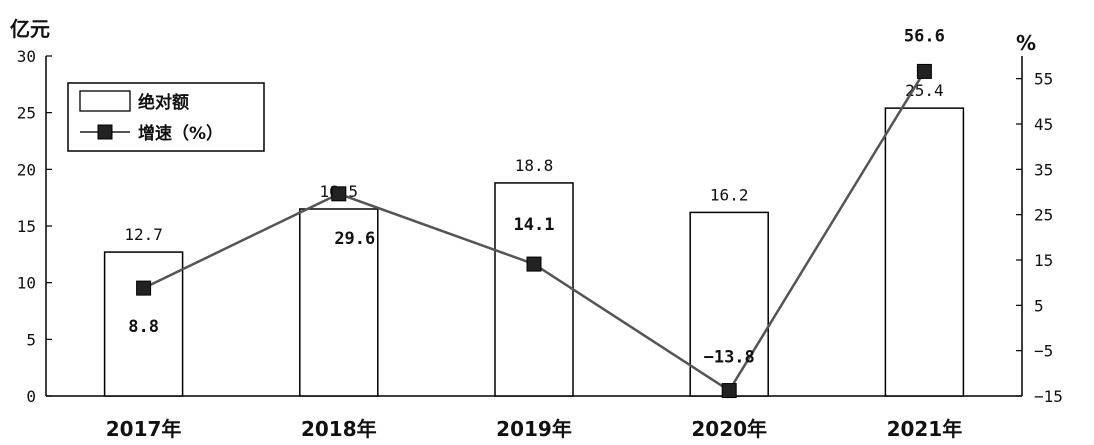  I want to click on y-left-tick-label: 25, so click(26, 113).